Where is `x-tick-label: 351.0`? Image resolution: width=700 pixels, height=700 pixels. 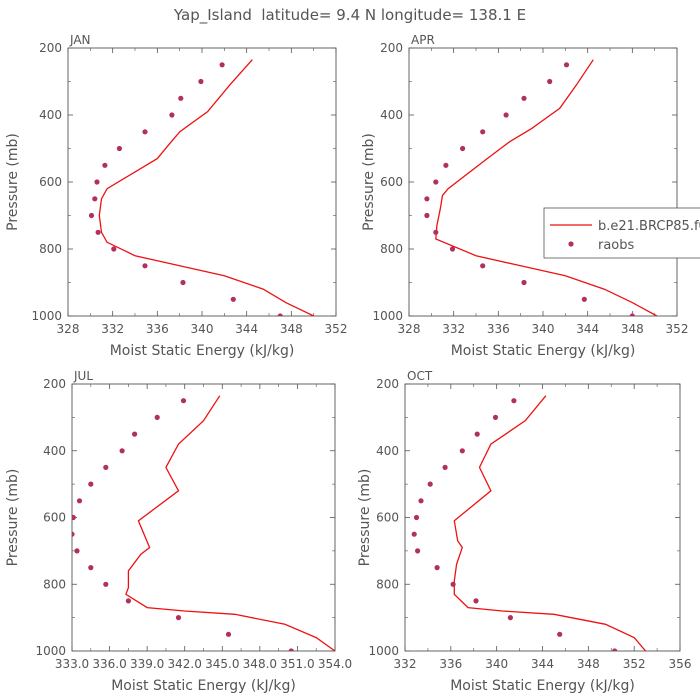 x-tick-label: 351.0 is located at coordinates (297, 664).